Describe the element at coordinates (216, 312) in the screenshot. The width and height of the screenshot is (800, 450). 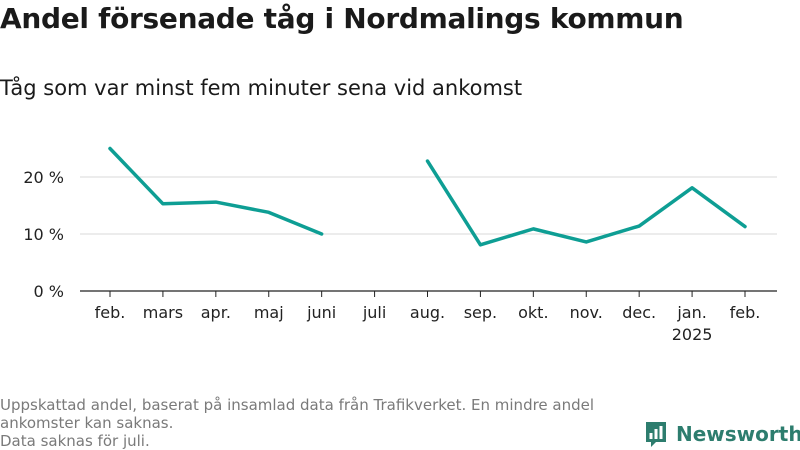
I see `x-tick-label: apr.` at that location.